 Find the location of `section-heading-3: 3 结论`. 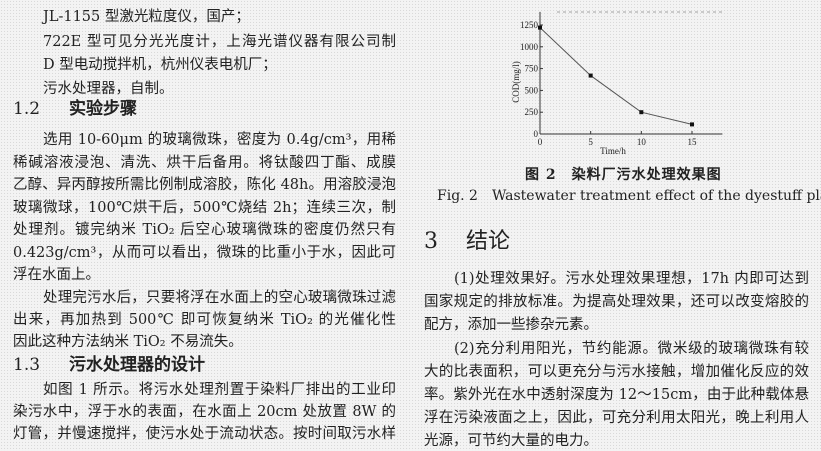

section-heading-3: 3 结论 is located at coordinates (467, 242).